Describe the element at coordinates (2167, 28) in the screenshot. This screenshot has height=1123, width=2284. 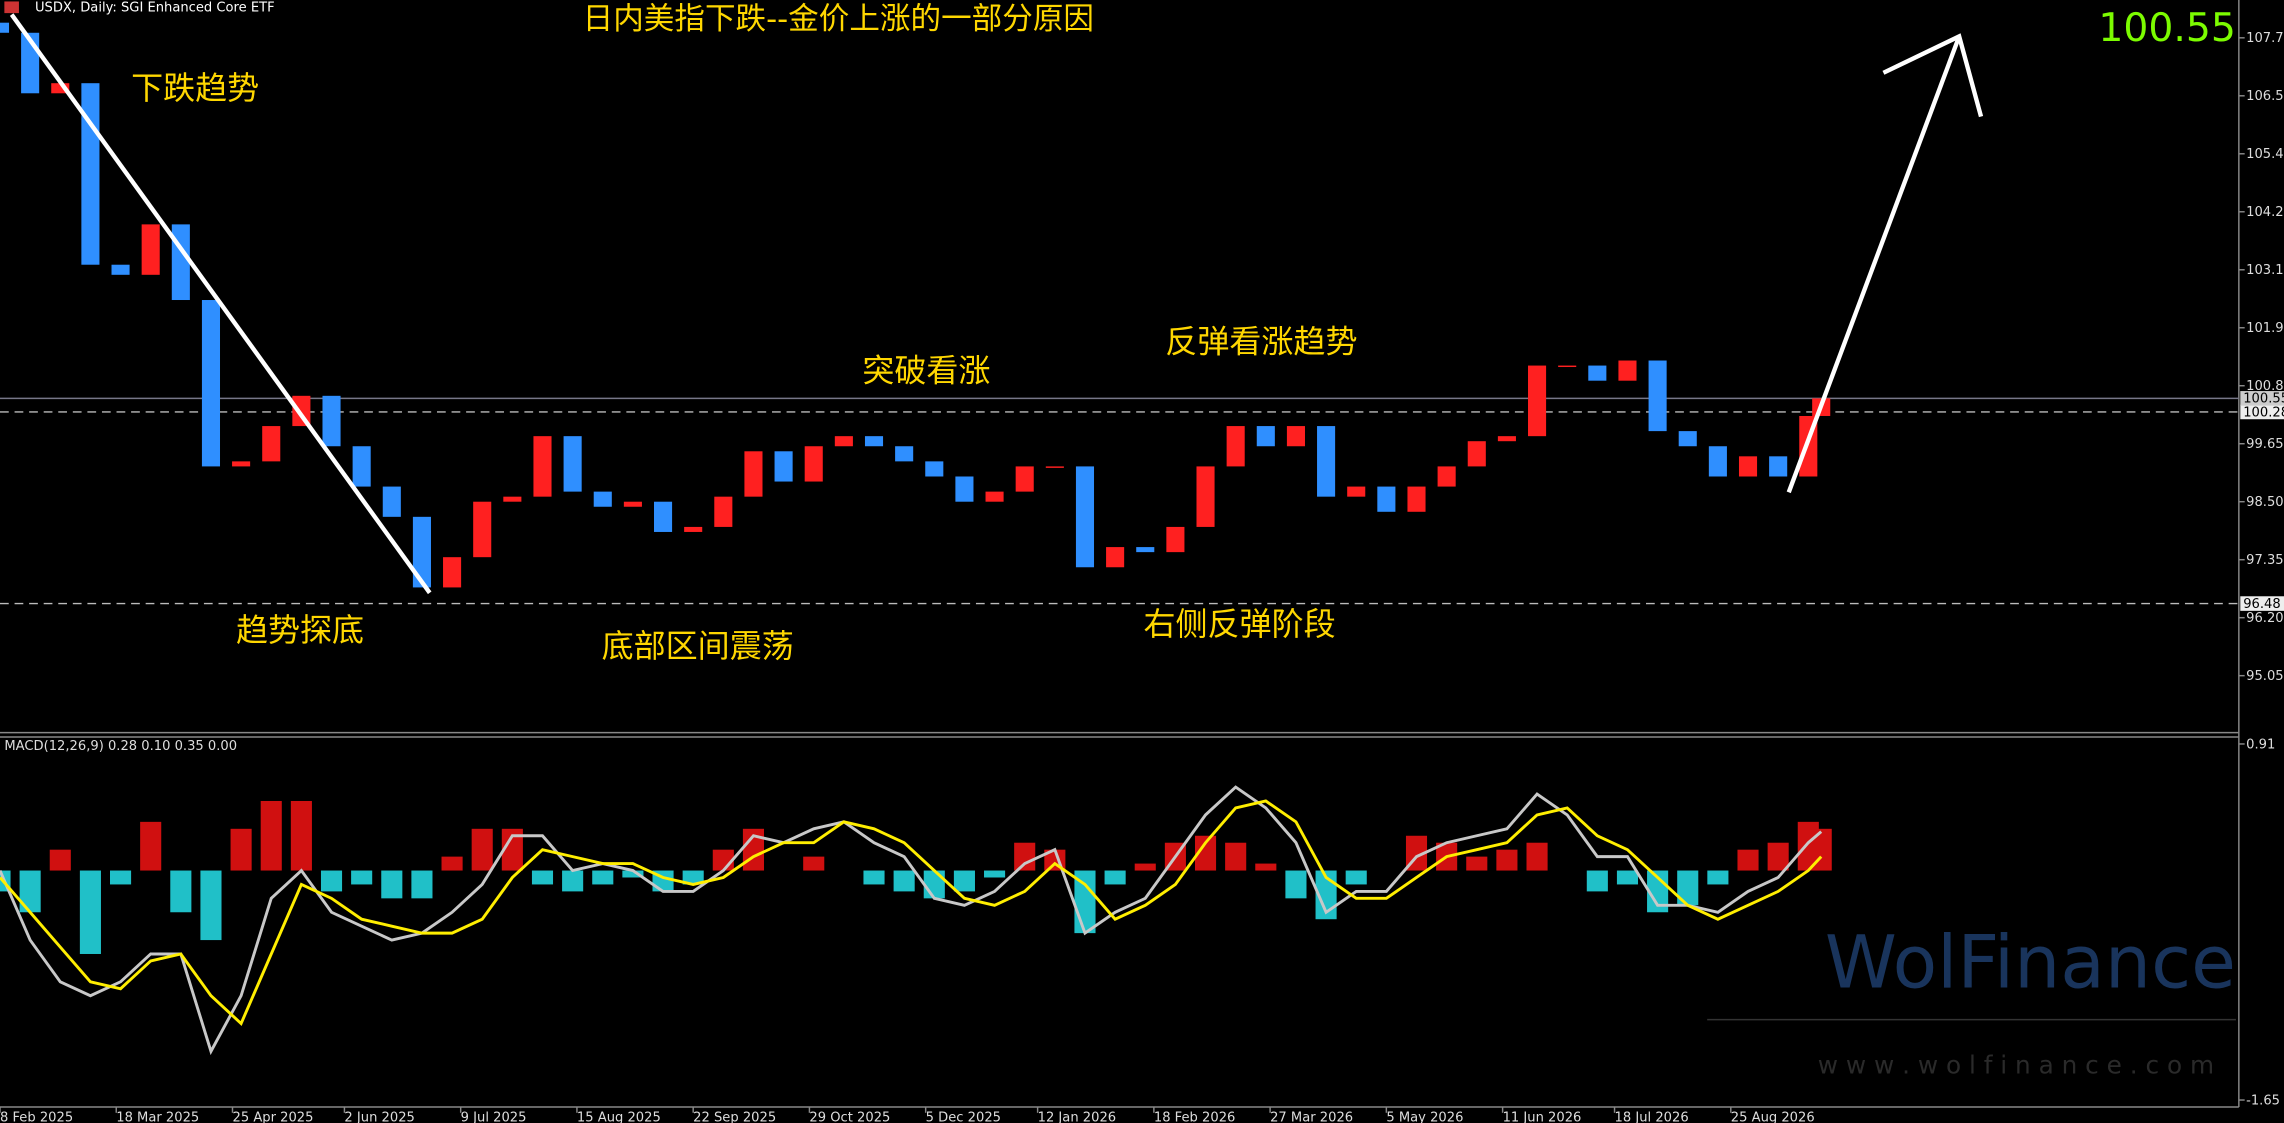
I see `current-price: 100.55` at that location.